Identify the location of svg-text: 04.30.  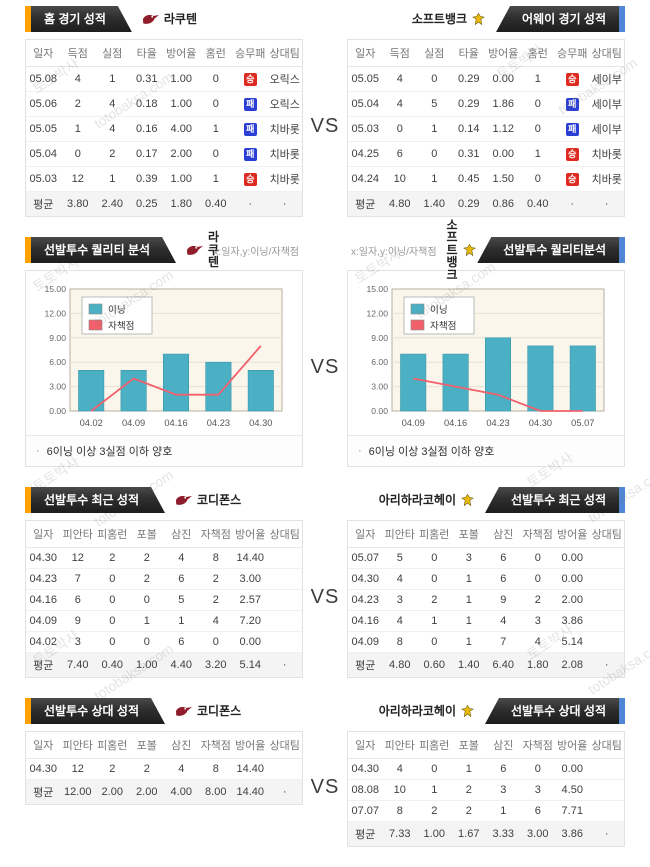
(260, 423).